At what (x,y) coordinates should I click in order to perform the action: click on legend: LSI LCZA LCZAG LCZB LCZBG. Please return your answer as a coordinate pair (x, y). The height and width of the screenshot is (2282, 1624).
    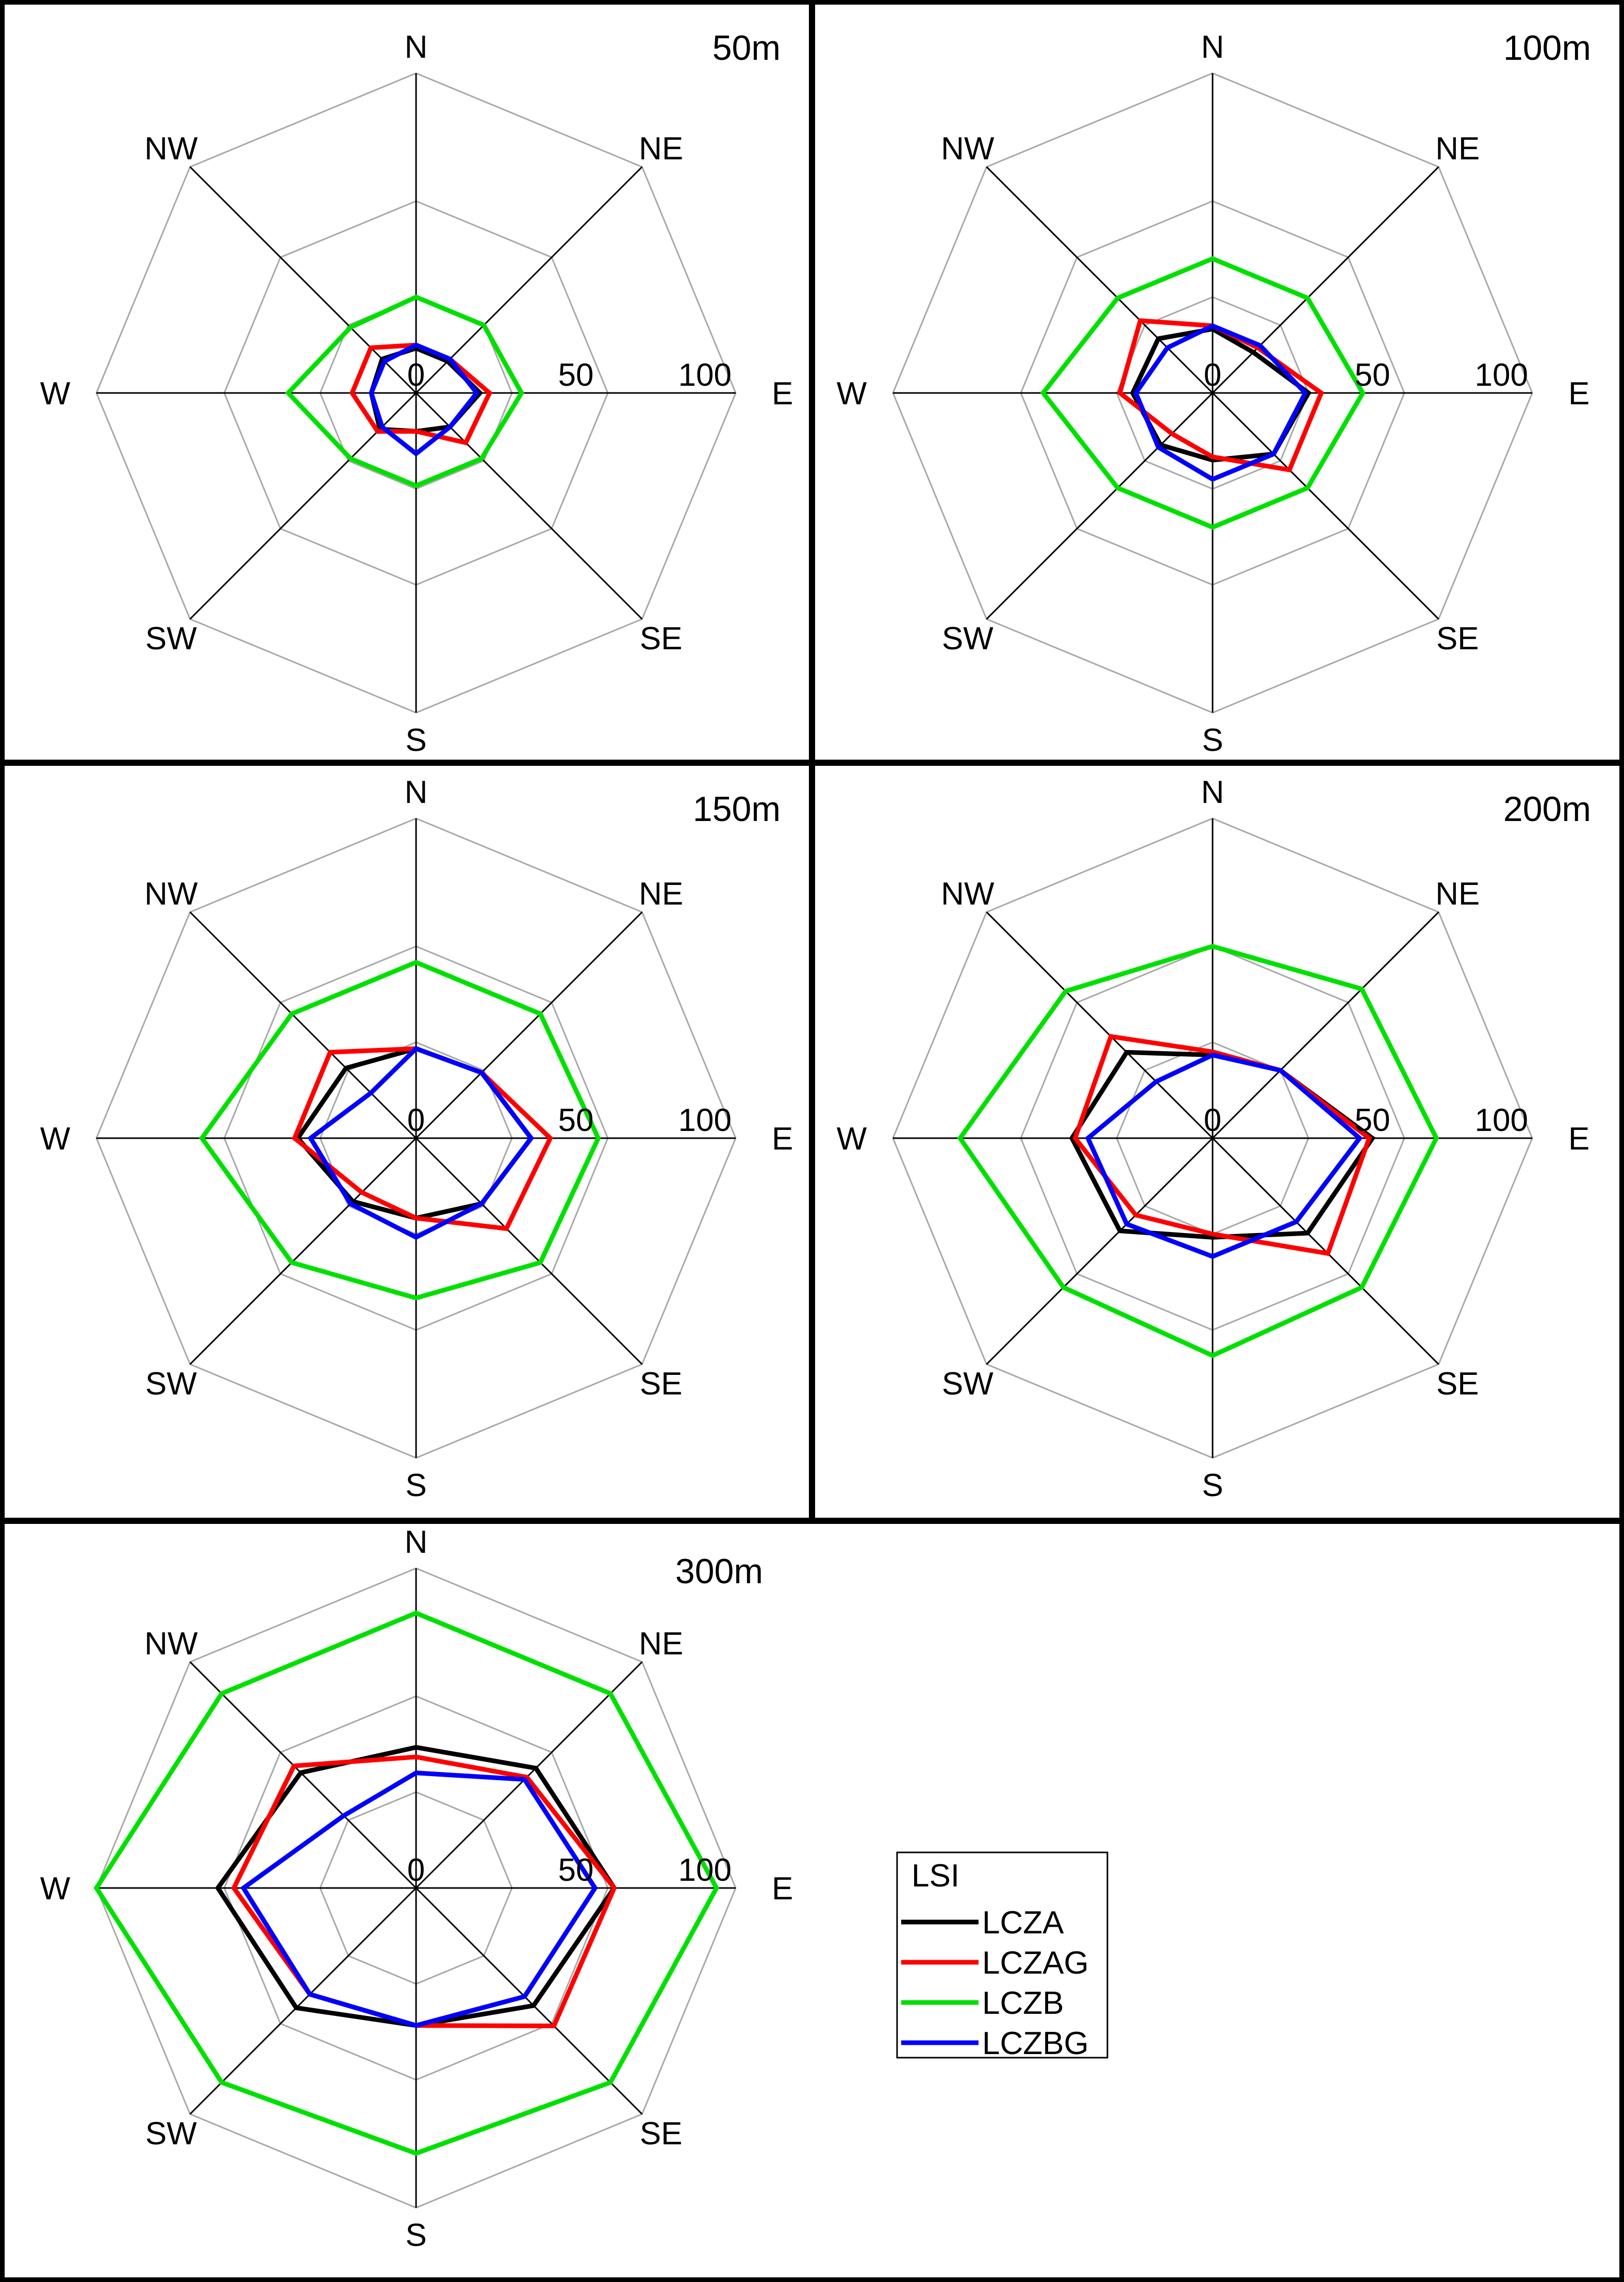
    Looking at the image, I should click on (1002, 1956).